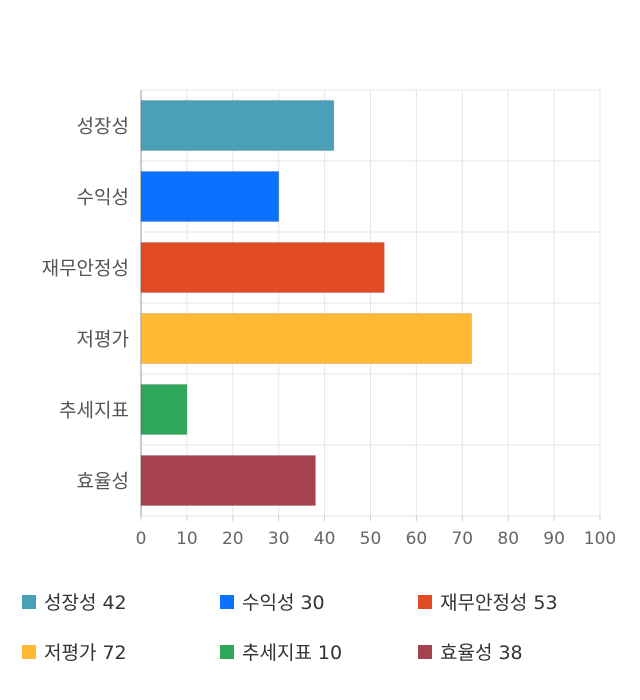 The height and width of the screenshot is (700, 640). I want to click on legend-value: 72, so click(114, 653).